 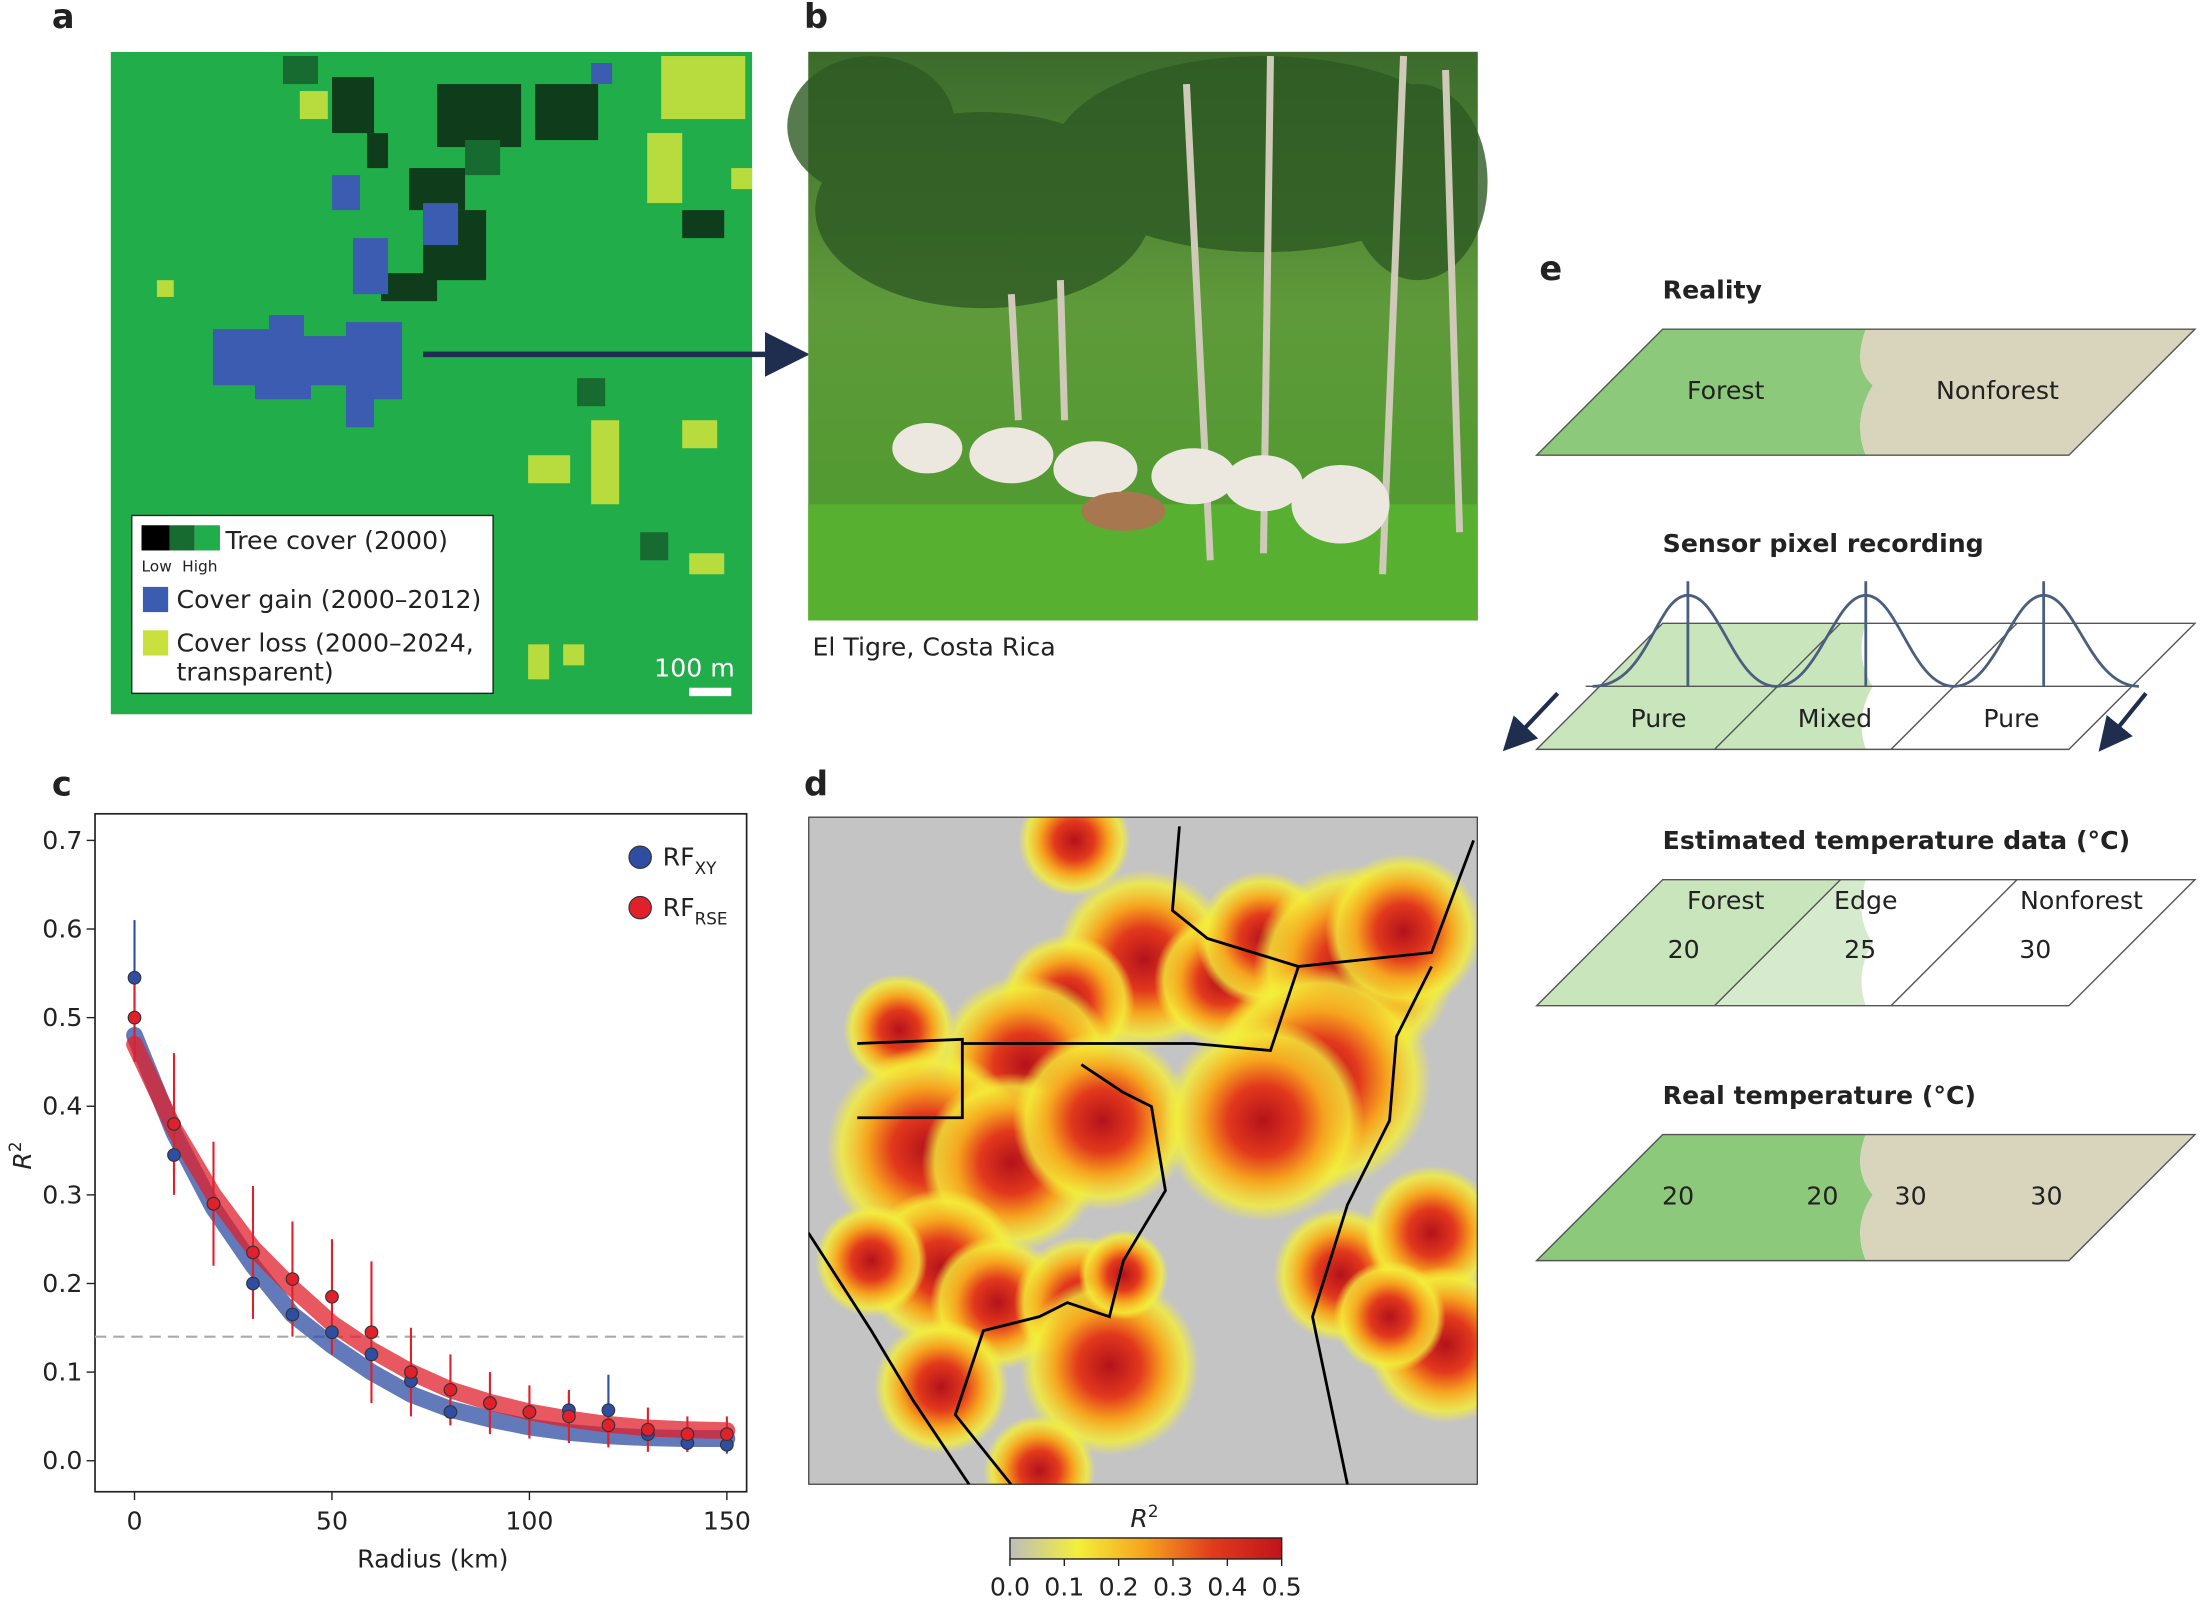 I want to click on legend-label: Low, so click(x=157, y=566).